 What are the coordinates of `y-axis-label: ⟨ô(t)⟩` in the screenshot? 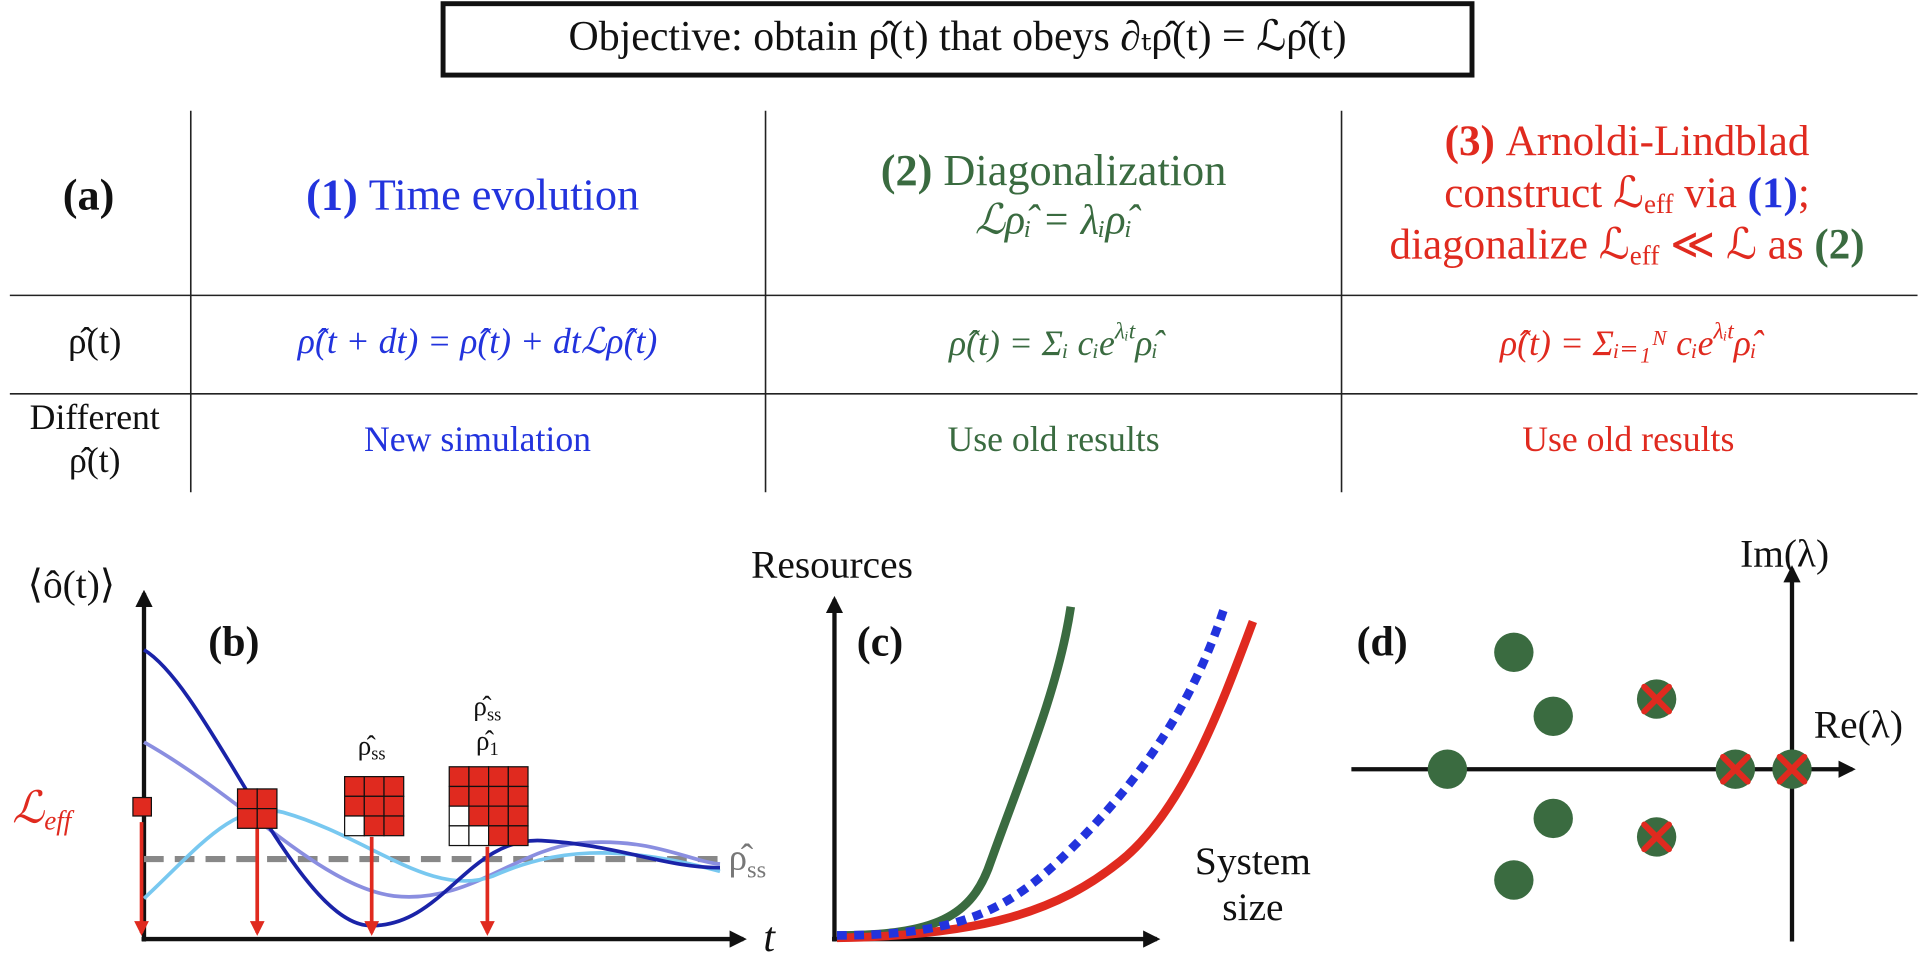 It's located at (72, 584).